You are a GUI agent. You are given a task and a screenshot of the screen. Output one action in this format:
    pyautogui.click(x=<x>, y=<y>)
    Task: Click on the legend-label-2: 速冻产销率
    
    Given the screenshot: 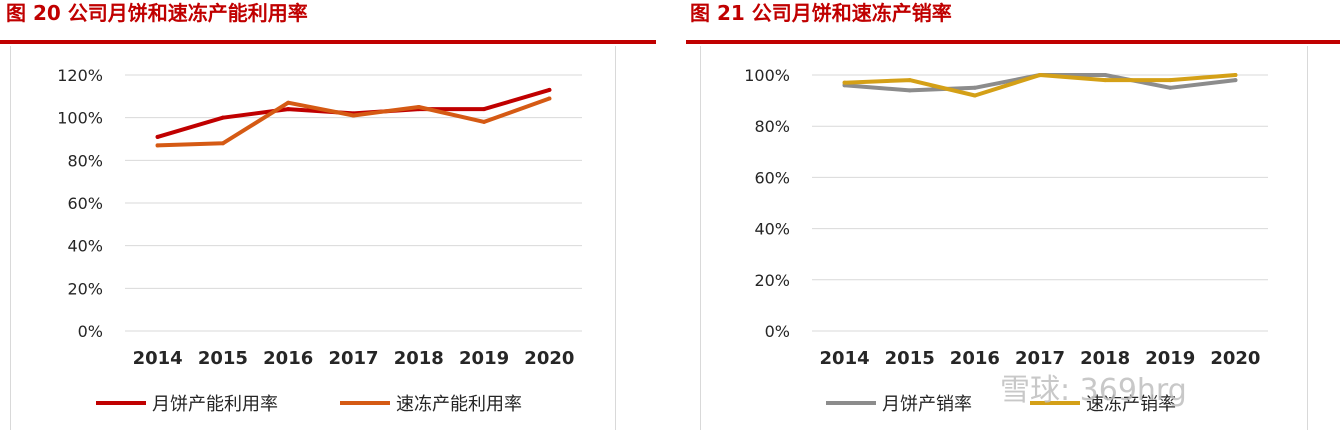 What is the action you would take?
    pyautogui.click(x=1131, y=404)
    